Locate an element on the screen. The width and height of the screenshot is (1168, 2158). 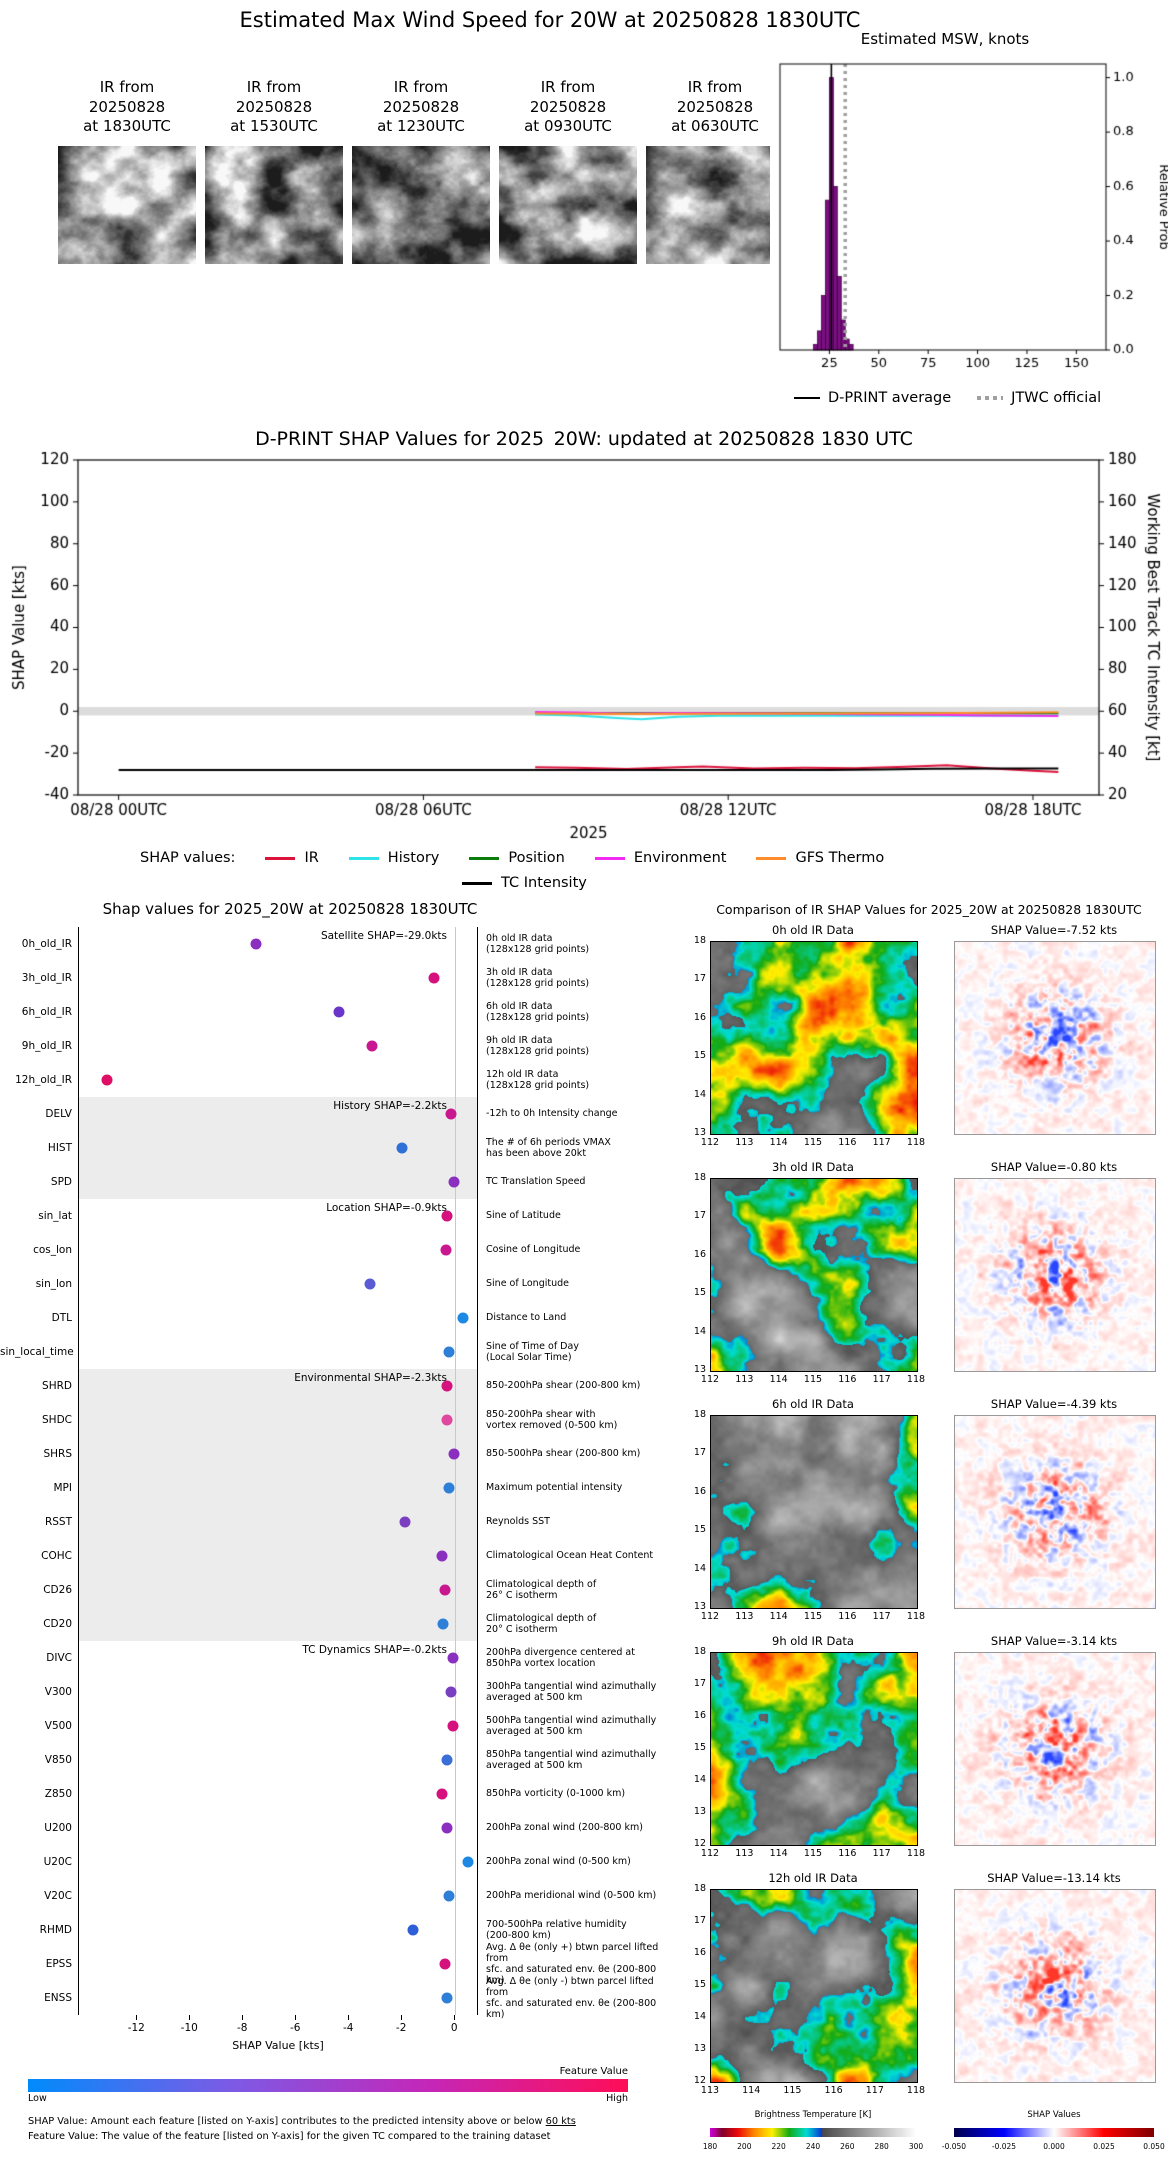
shap-feature-xlabel: SHAP Value [kts] is located at coordinates (278, 2045).